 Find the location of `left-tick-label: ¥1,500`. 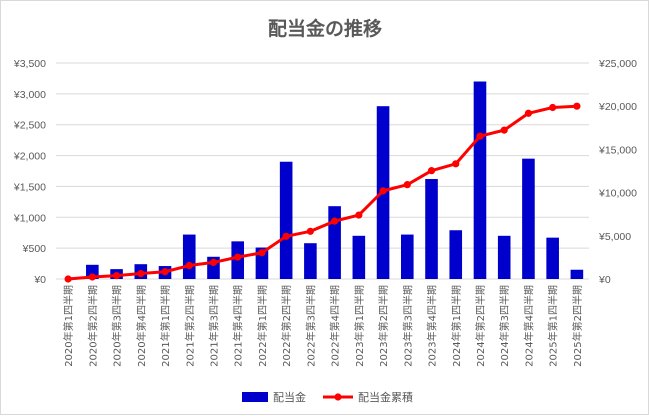

left-tick-label: ¥1,500 is located at coordinates (29, 187).